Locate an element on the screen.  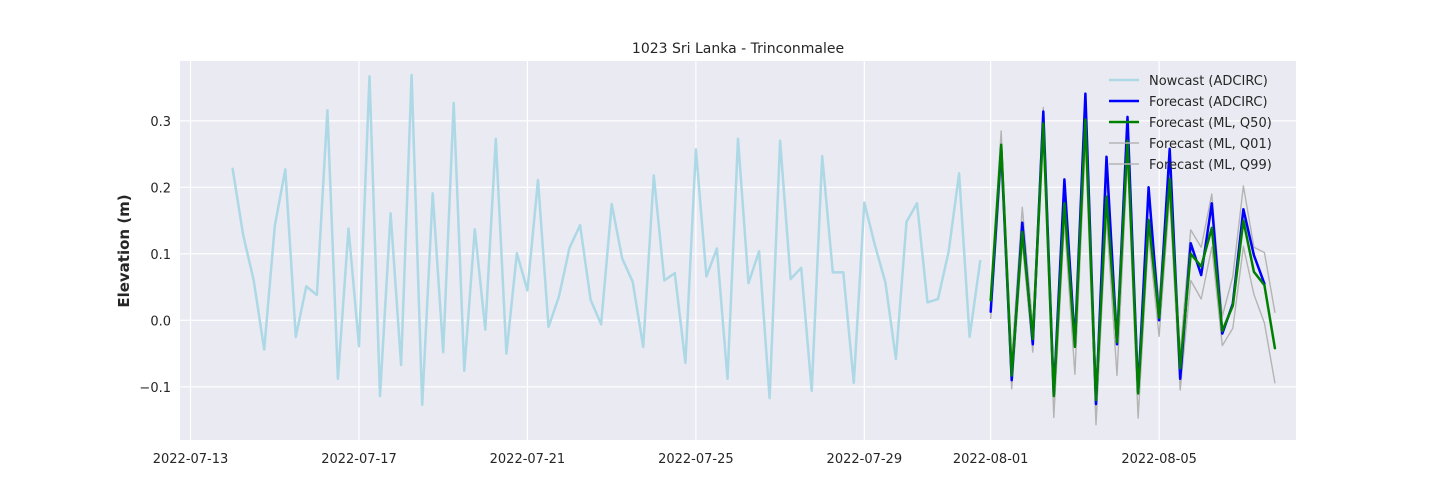
legend-label: Forecast (ADCIRC) is located at coordinates (1208, 102).